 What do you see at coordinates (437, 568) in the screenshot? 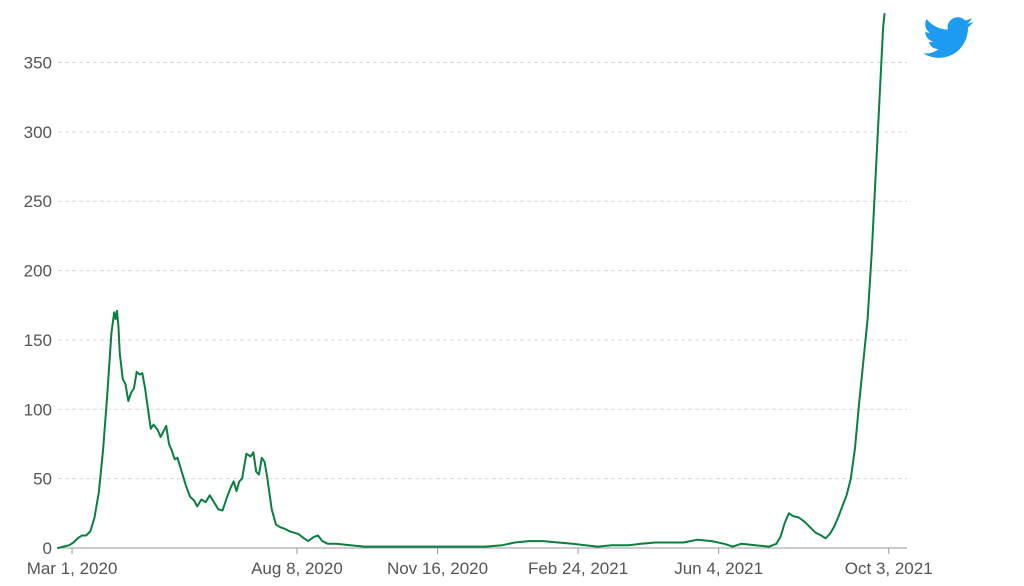
I see `x-tick-label: Nov 16, 2020` at bounding box center [437, 568].